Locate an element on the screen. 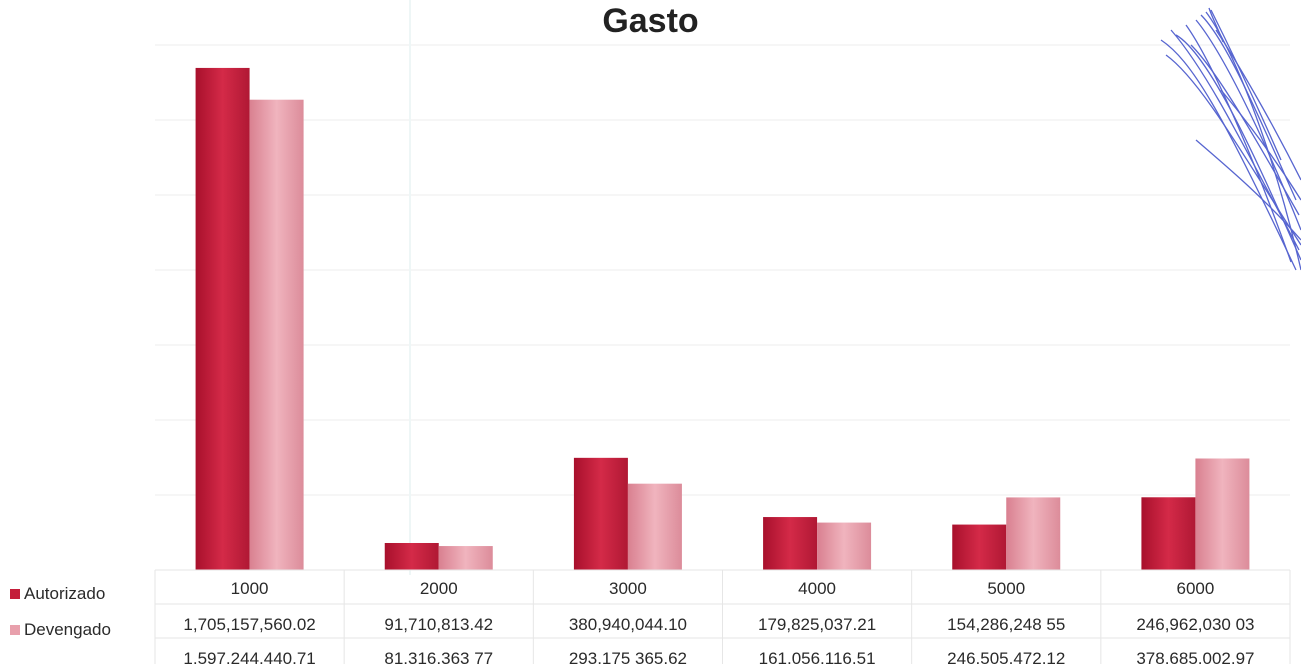 The height and width of the screenshot is (664, 1301). value-label-devengado-4000: 161,056,116.51 is located at coordinates (817, 656).